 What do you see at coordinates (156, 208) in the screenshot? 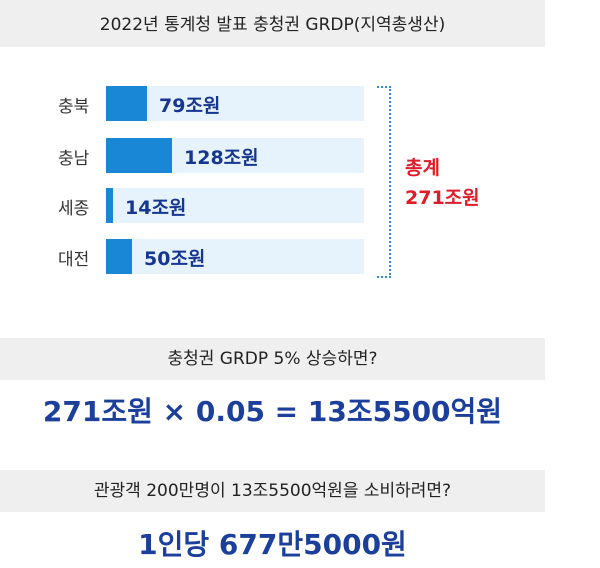
I see `bar-value-label: 14조원` at bounding box center [156, 208].